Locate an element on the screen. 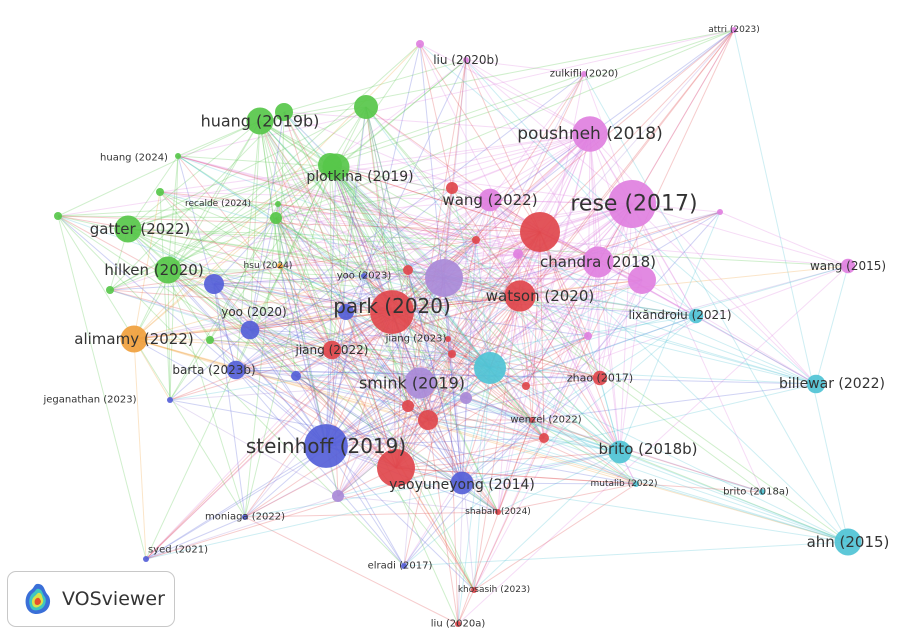 The width and height of the screenshot is (901, 641). node-poushneh2018 is located at coordinates (590, 134).